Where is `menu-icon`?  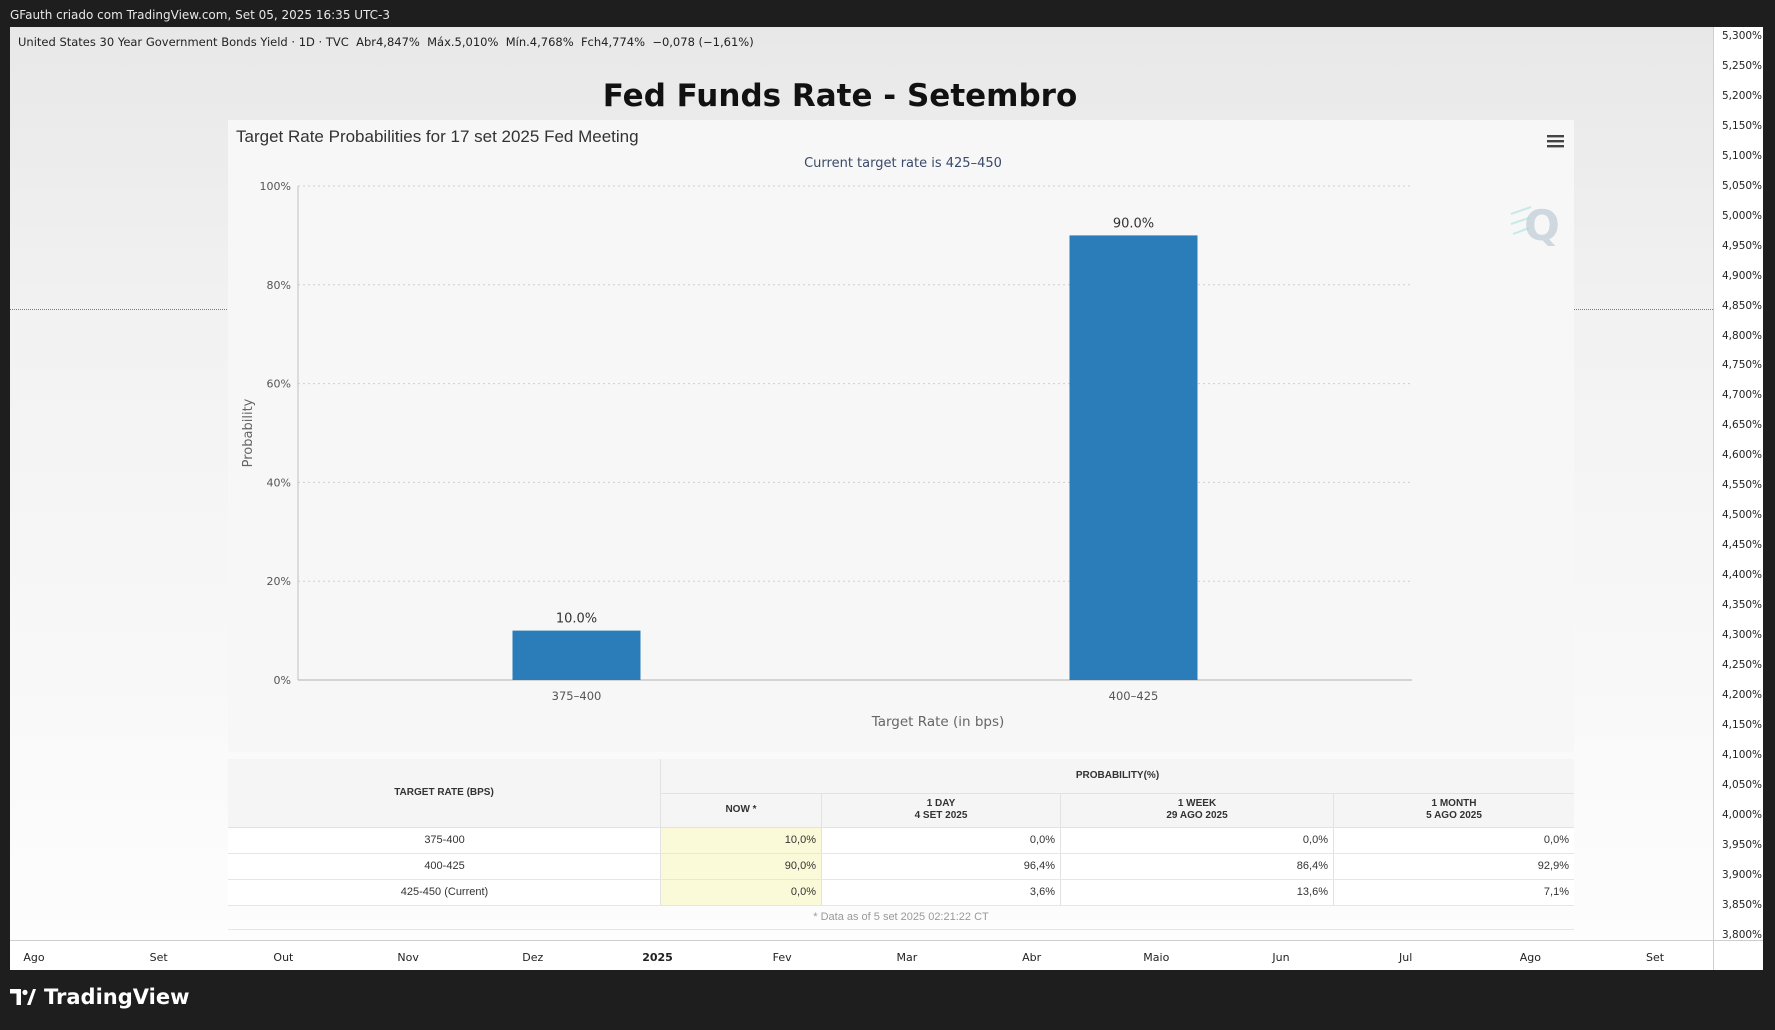 menu-icon is located at coordinates (1555, 141).